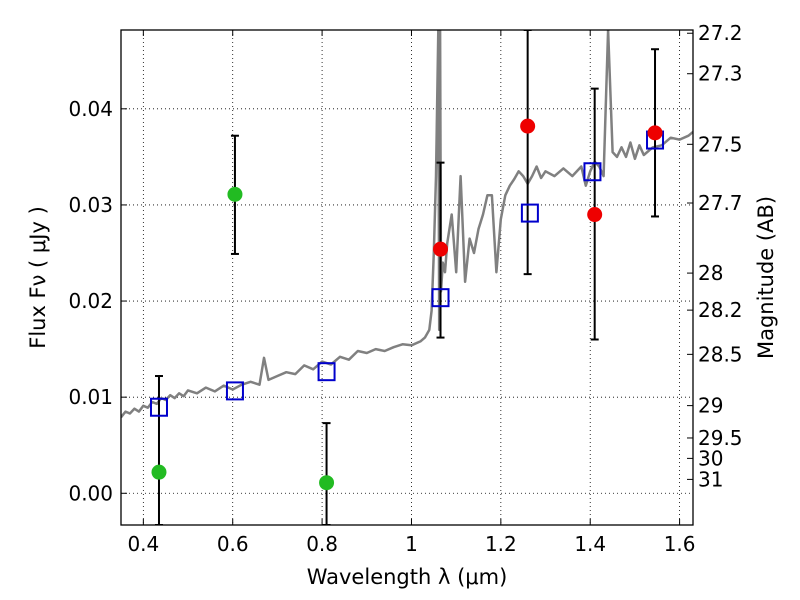 The height and width of the screenshot is (600, 800). I want to click on x-tick-label: 1.6, so click(680, 544).